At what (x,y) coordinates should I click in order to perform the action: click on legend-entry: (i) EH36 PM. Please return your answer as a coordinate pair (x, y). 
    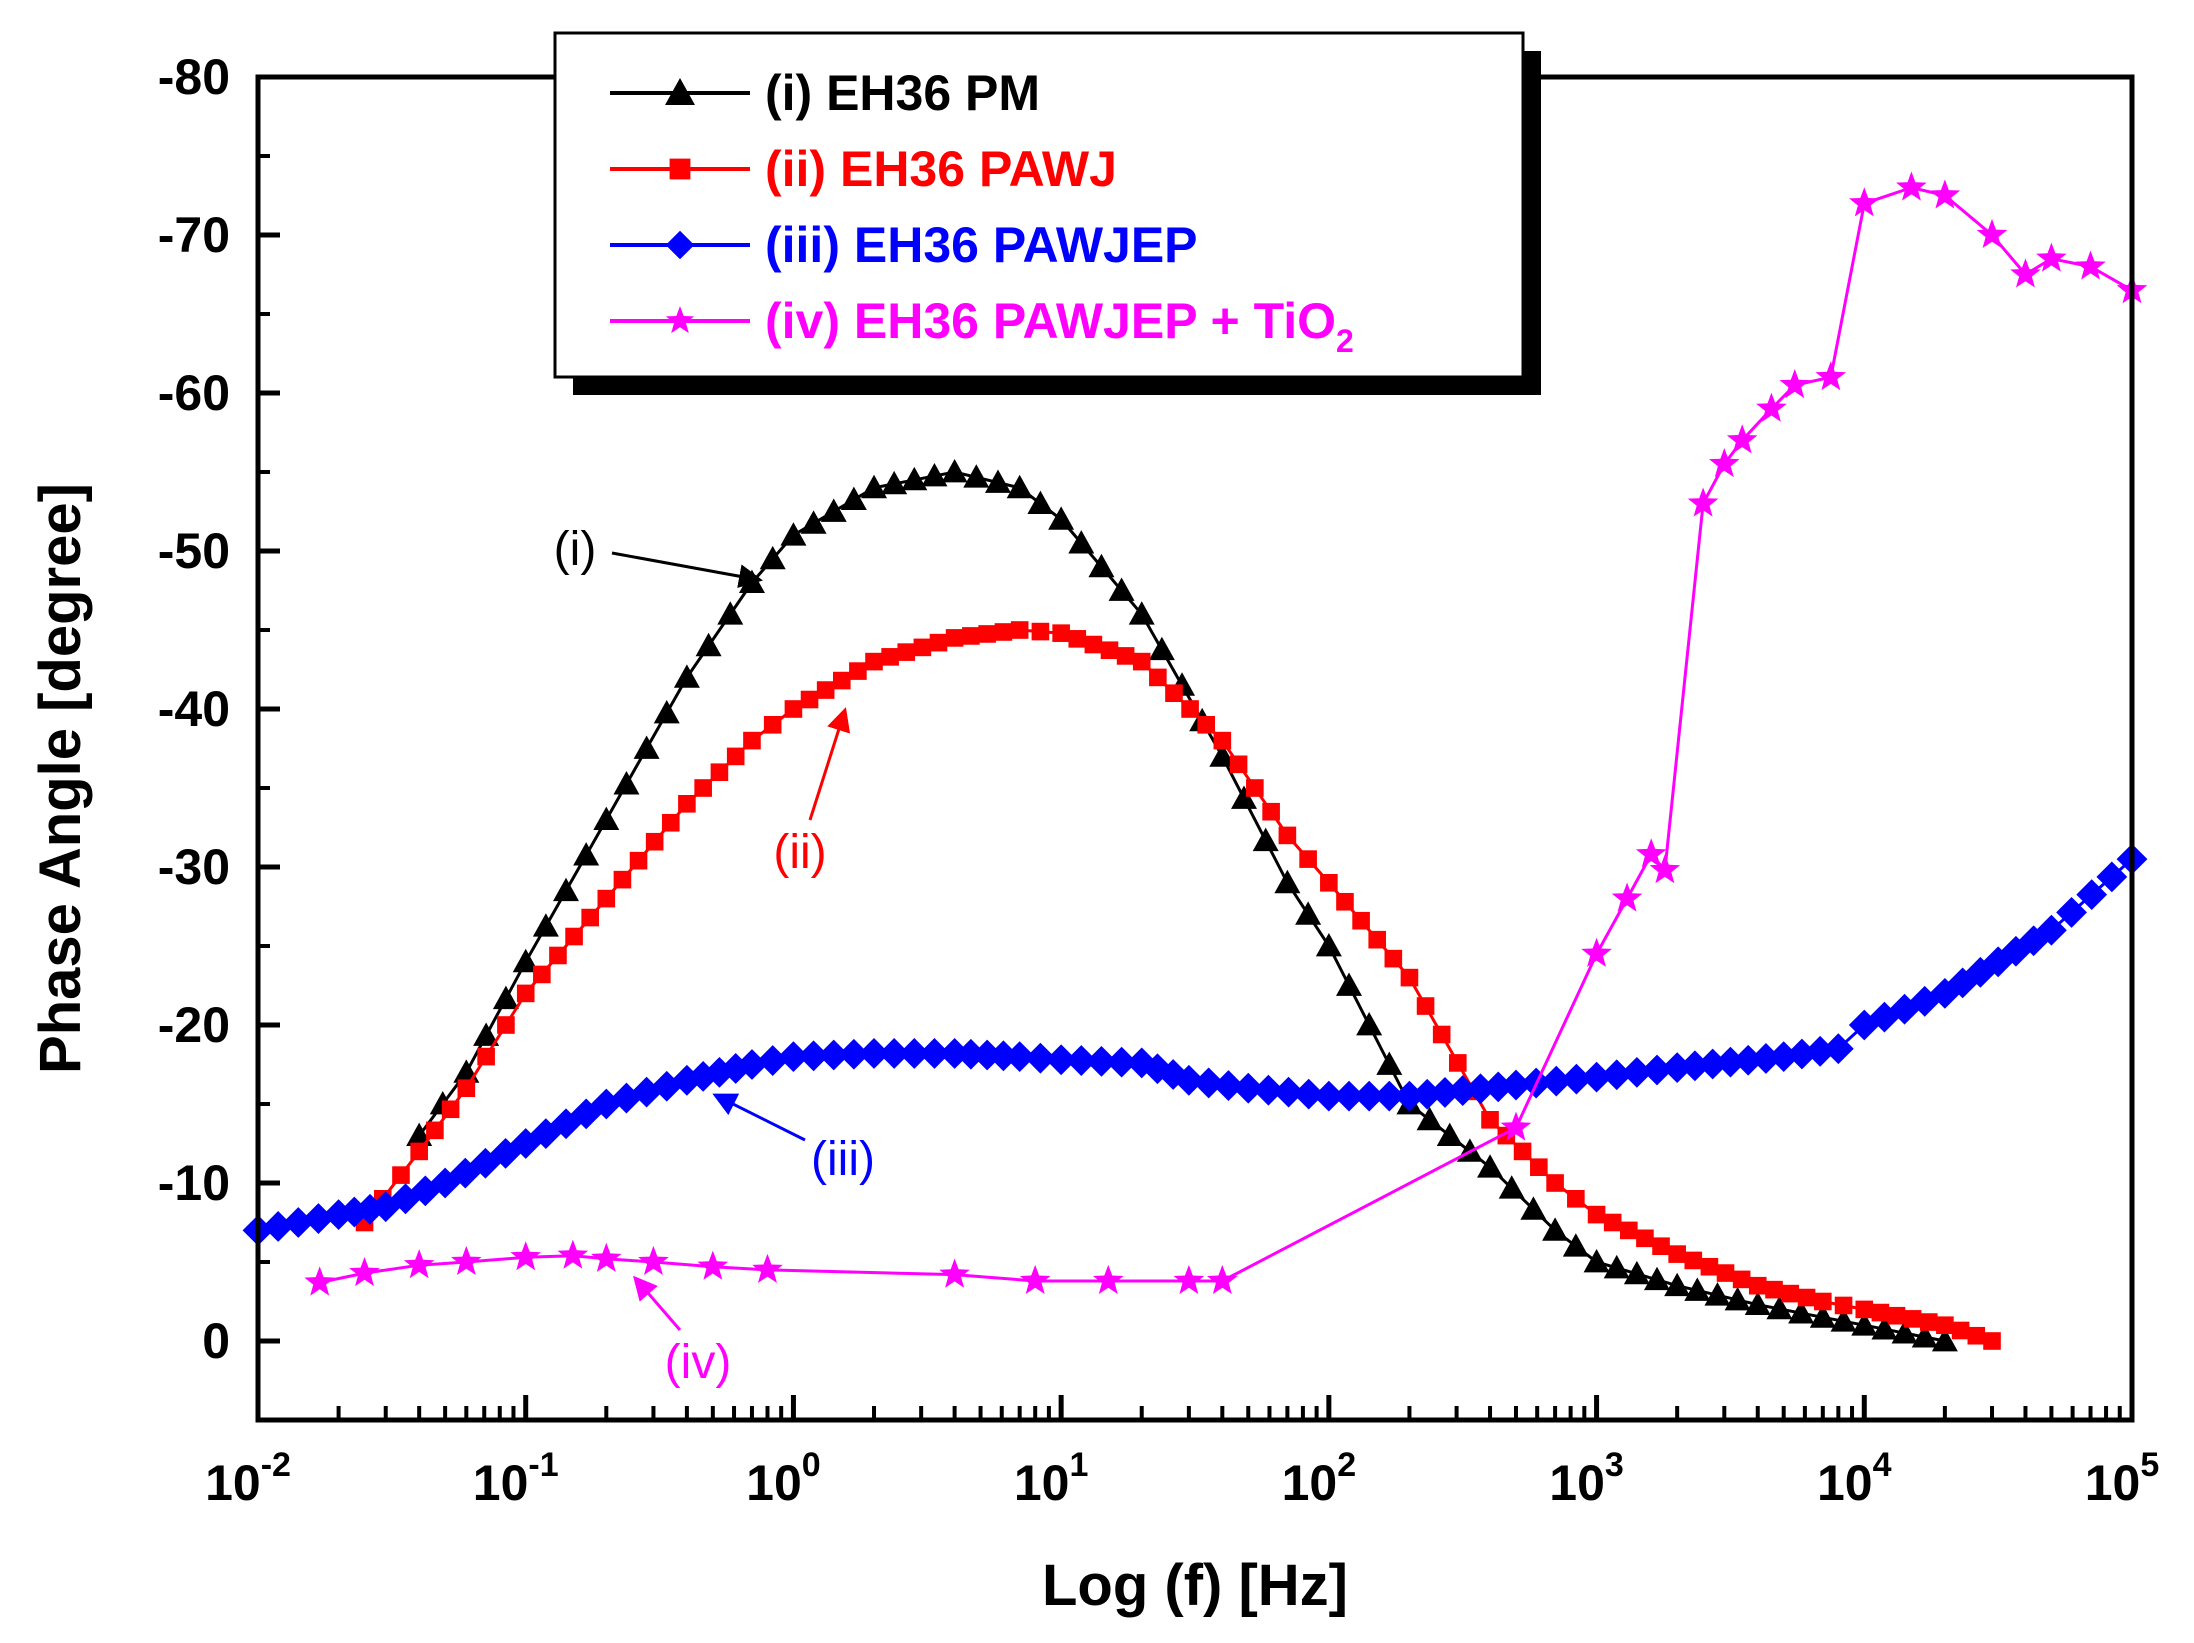
    Looking at the image, I should click on (825, 93).